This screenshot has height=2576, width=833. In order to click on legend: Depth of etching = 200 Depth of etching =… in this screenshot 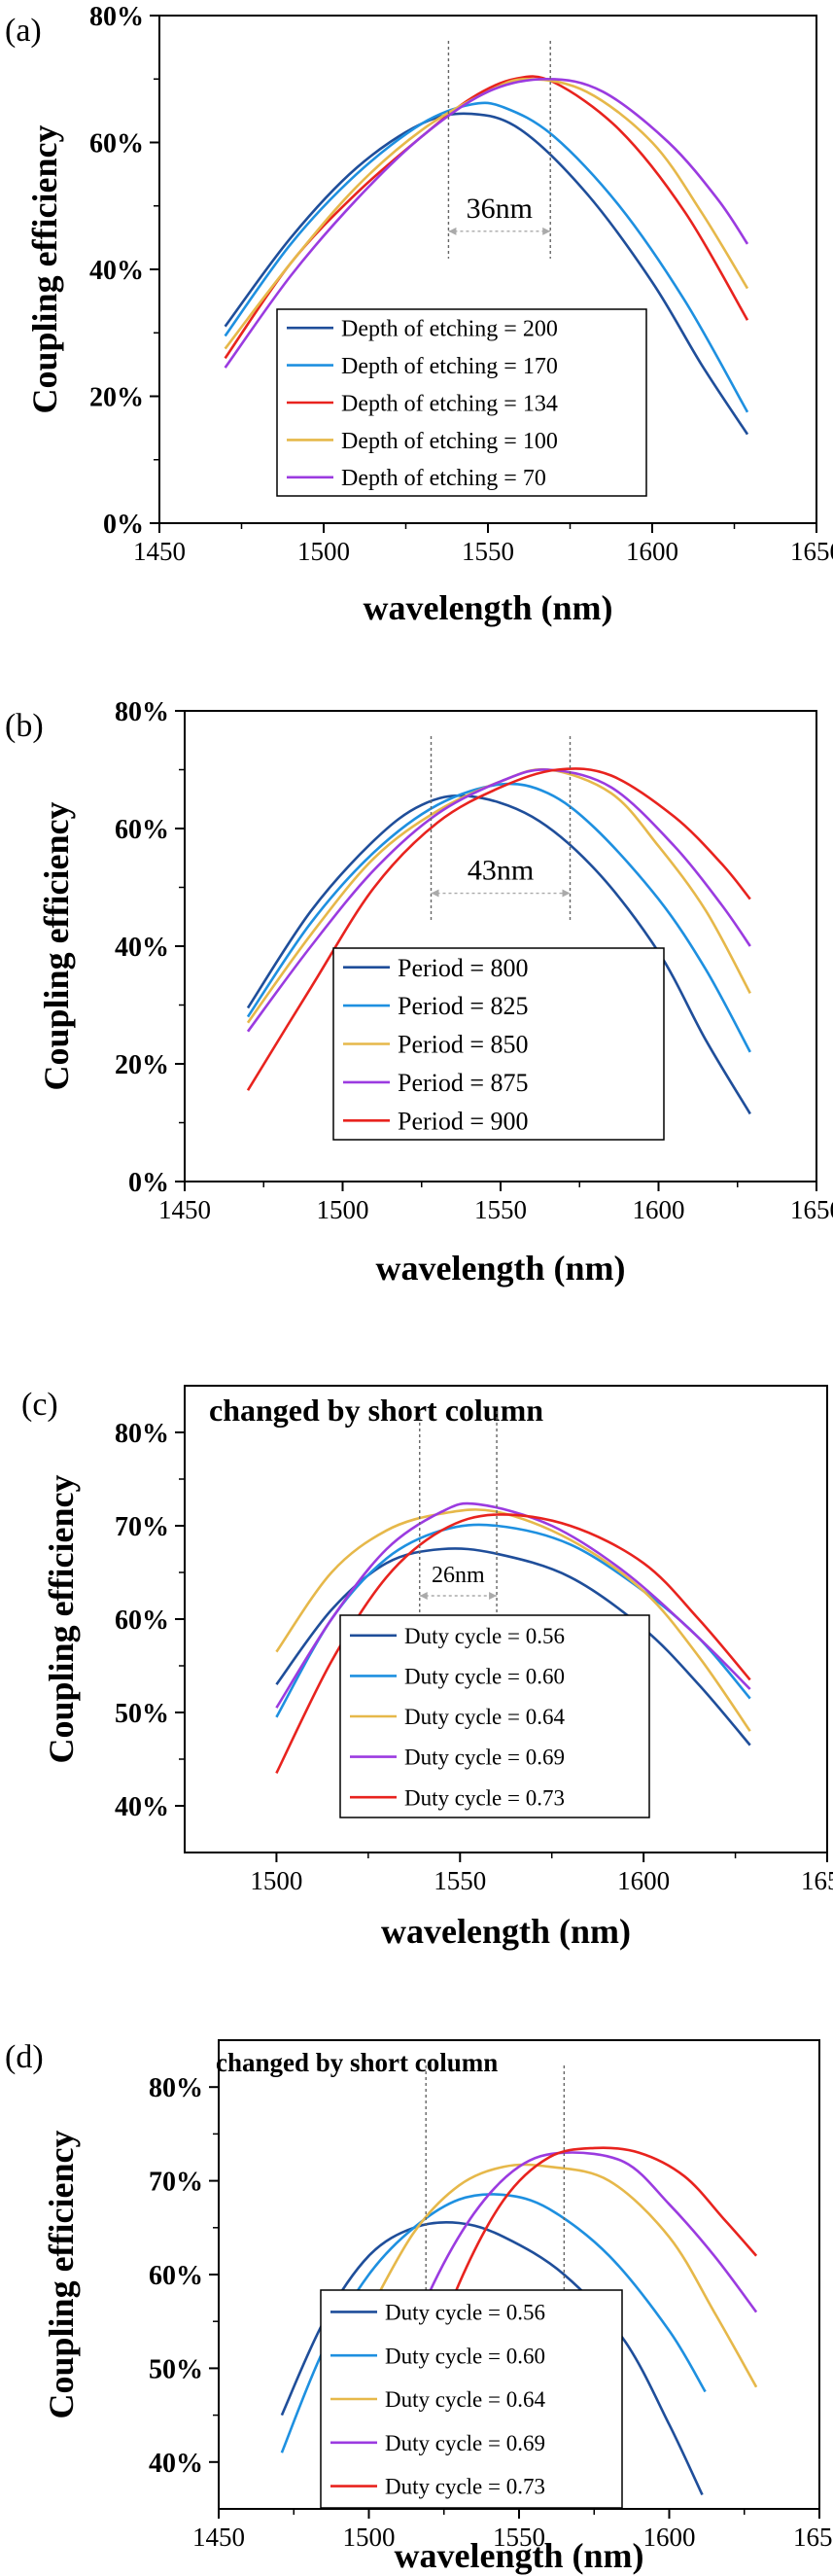, I will do `click(461, 403)`.